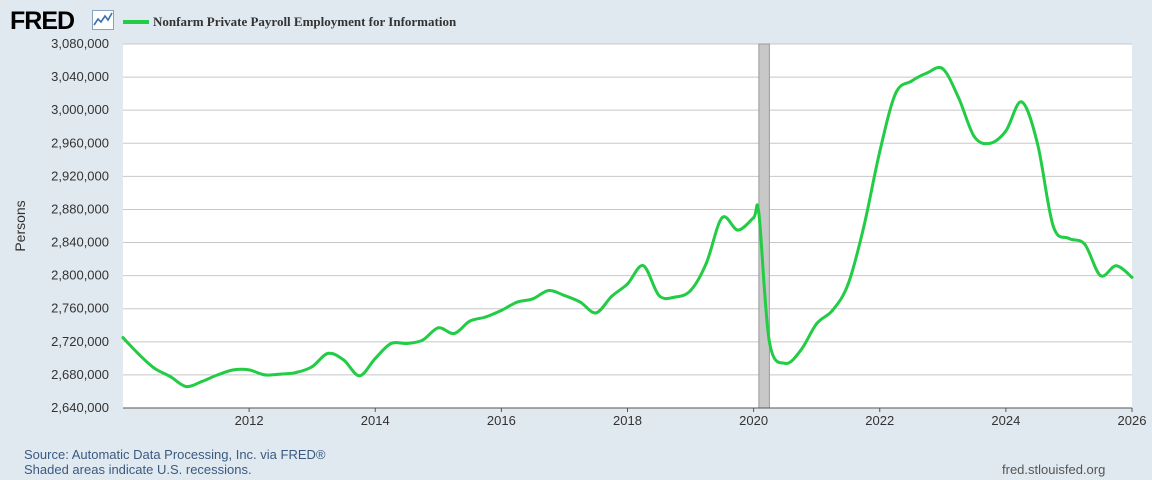  I want to click on y-tick-label: 2,760,000, so click(80, 308).